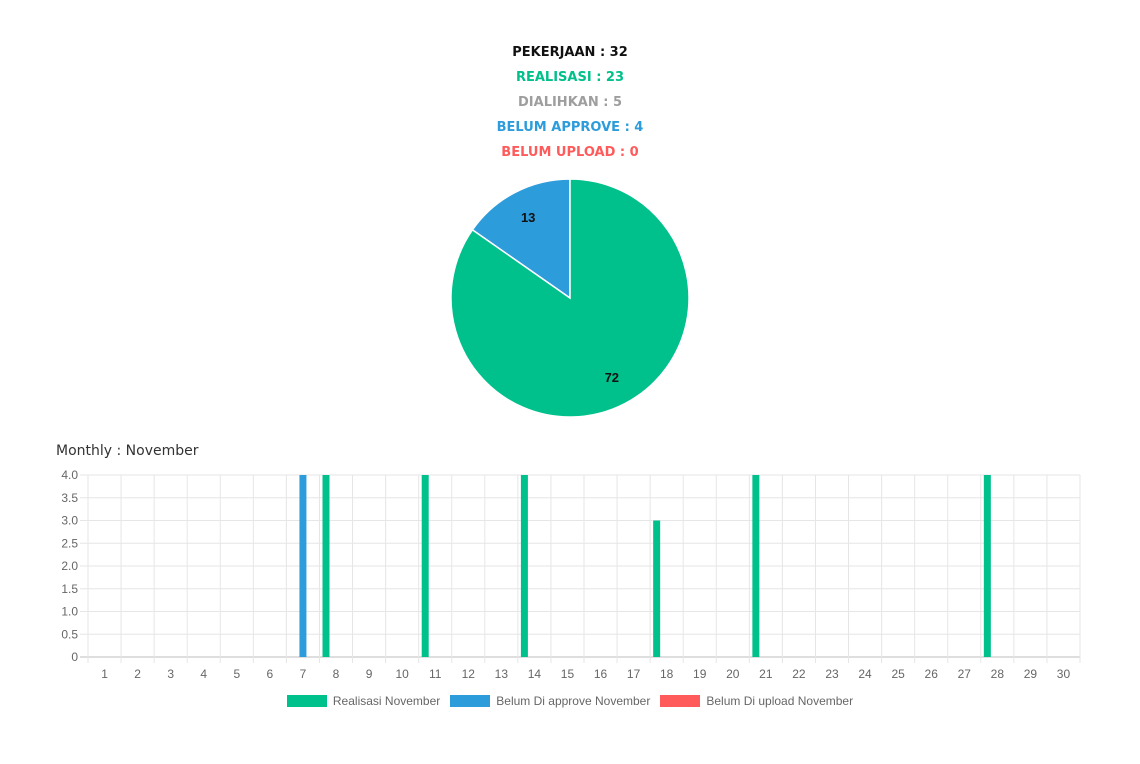 This screenshot has width=1140, height=764. Describe the element at coordinates (570, 127) in the screenshot. I see `stat-belum-approve: BELUM APPROVE : 4` at that location.